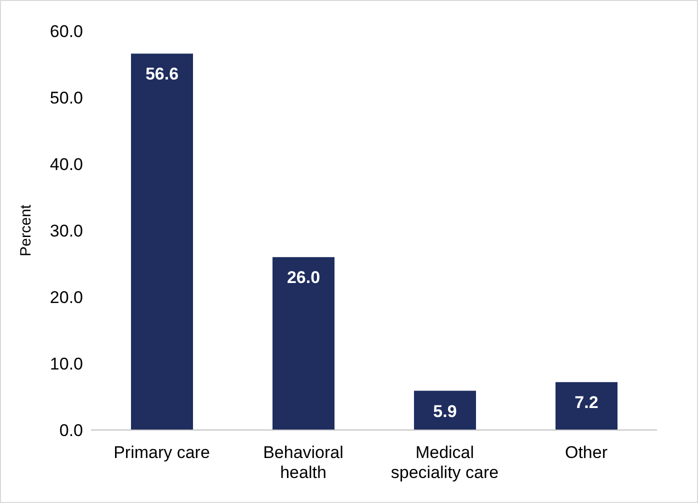  What do you see at coordinates (66, 98) in the screenshot?
I see `y-tick-label: 50.0` at bounding box center [66, 98].